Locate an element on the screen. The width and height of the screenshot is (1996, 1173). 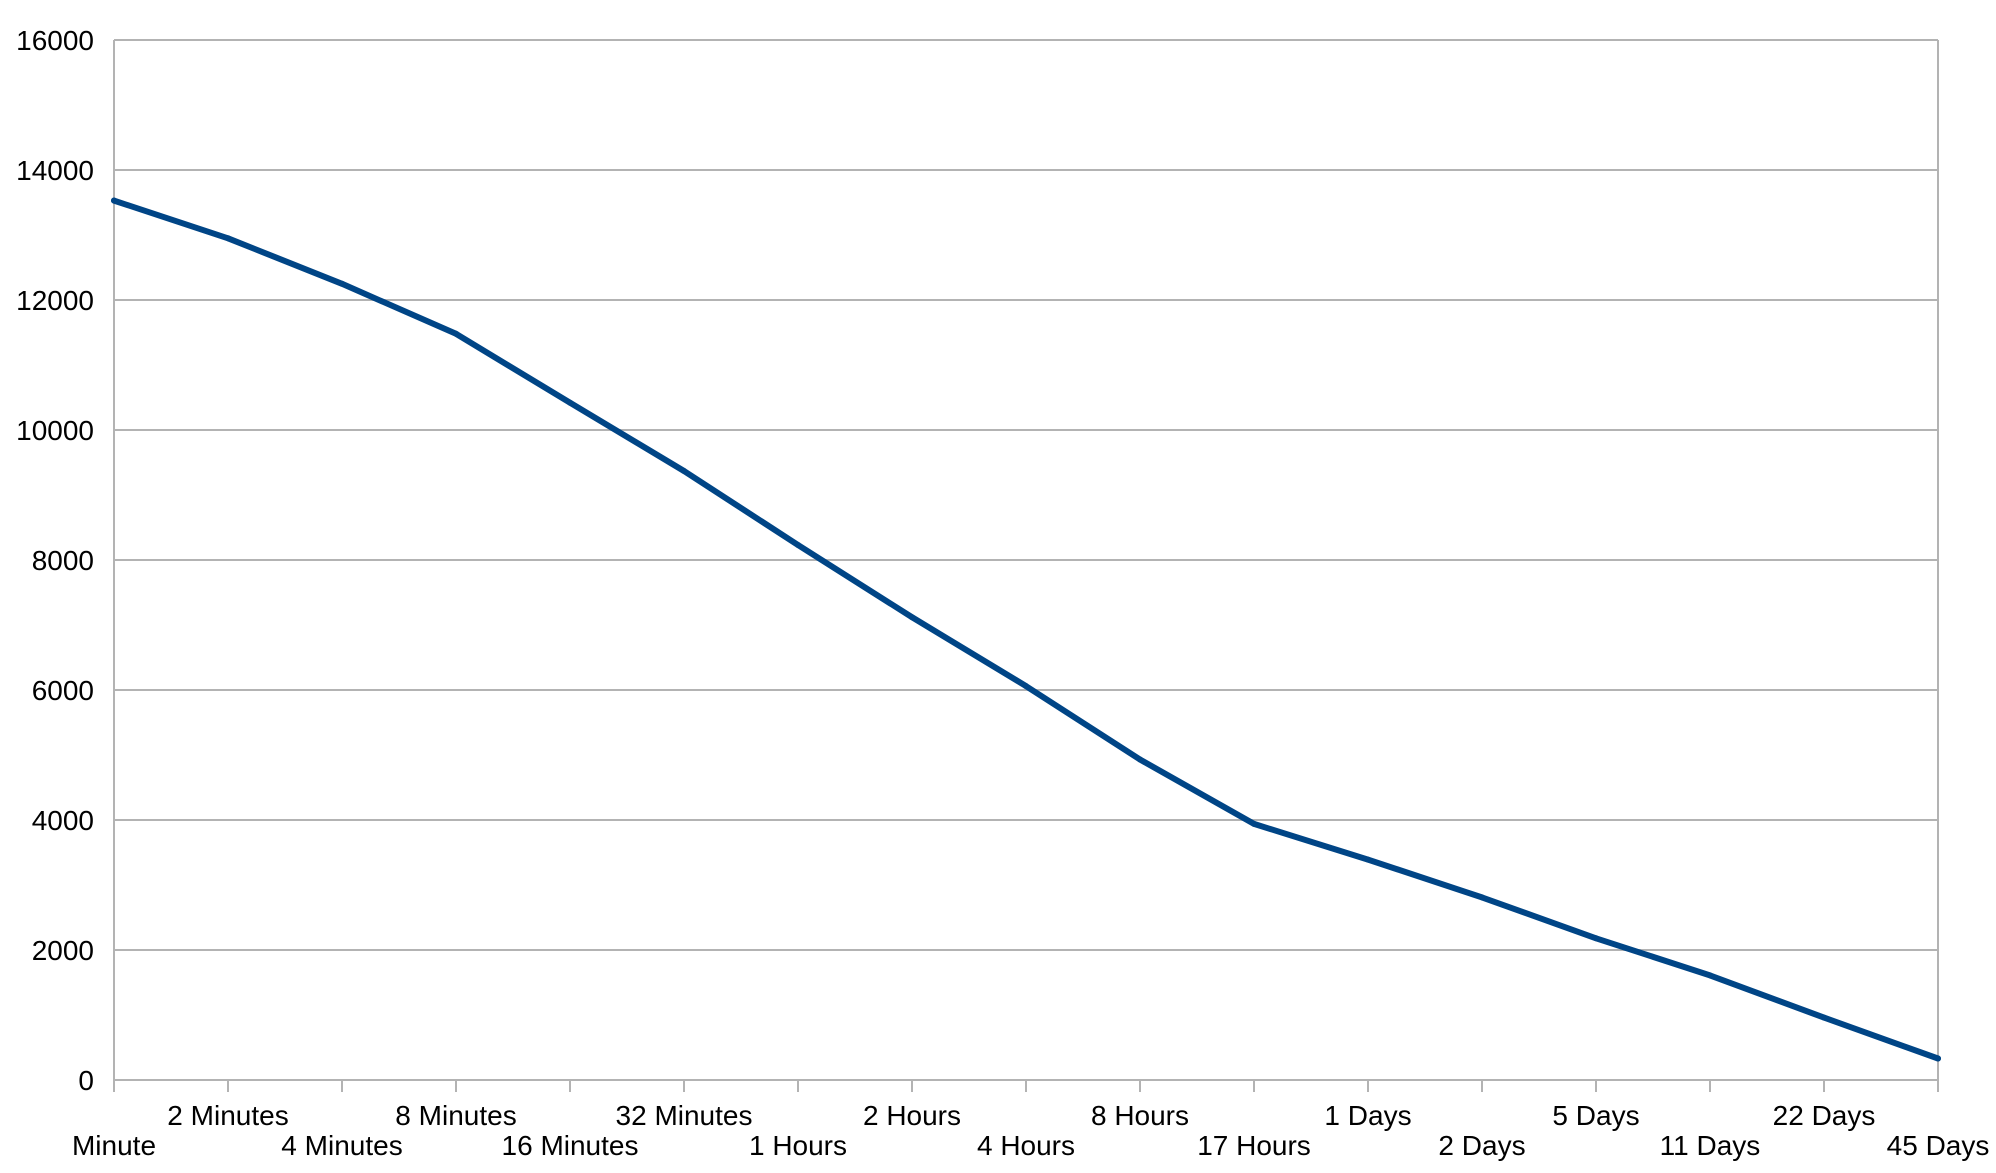
x-tick-label: 4 Minutes is located at coordinates (341, 1145).